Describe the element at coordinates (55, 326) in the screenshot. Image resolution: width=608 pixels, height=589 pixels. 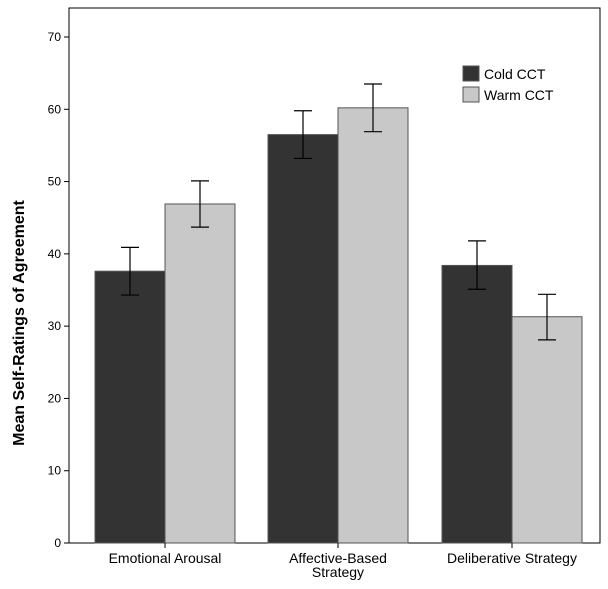
I see `y-tick-label: 30` at that location.